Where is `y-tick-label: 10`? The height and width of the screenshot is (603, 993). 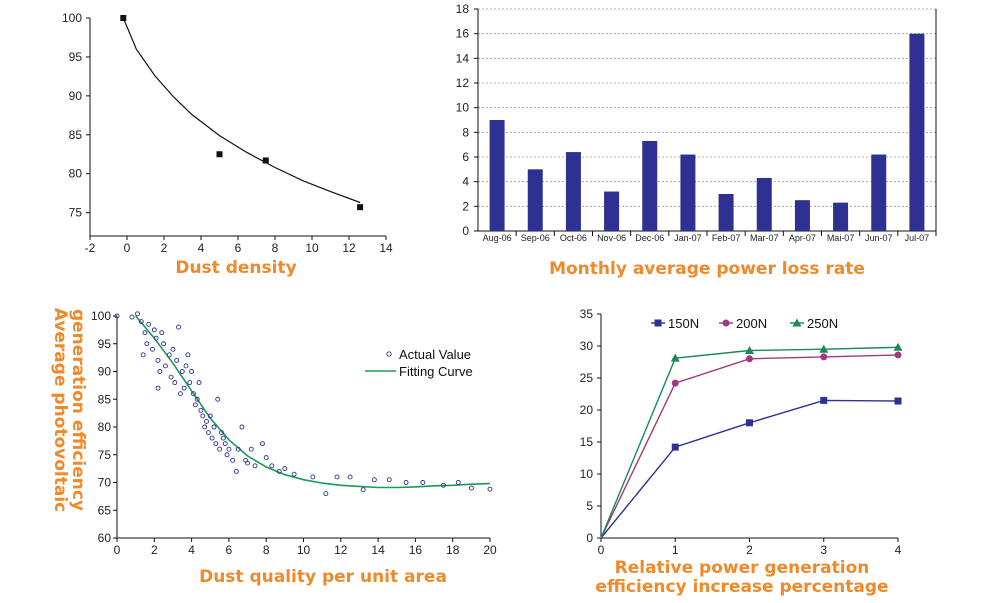
y-tick-label: 10 is located at coordinates (587, 474).